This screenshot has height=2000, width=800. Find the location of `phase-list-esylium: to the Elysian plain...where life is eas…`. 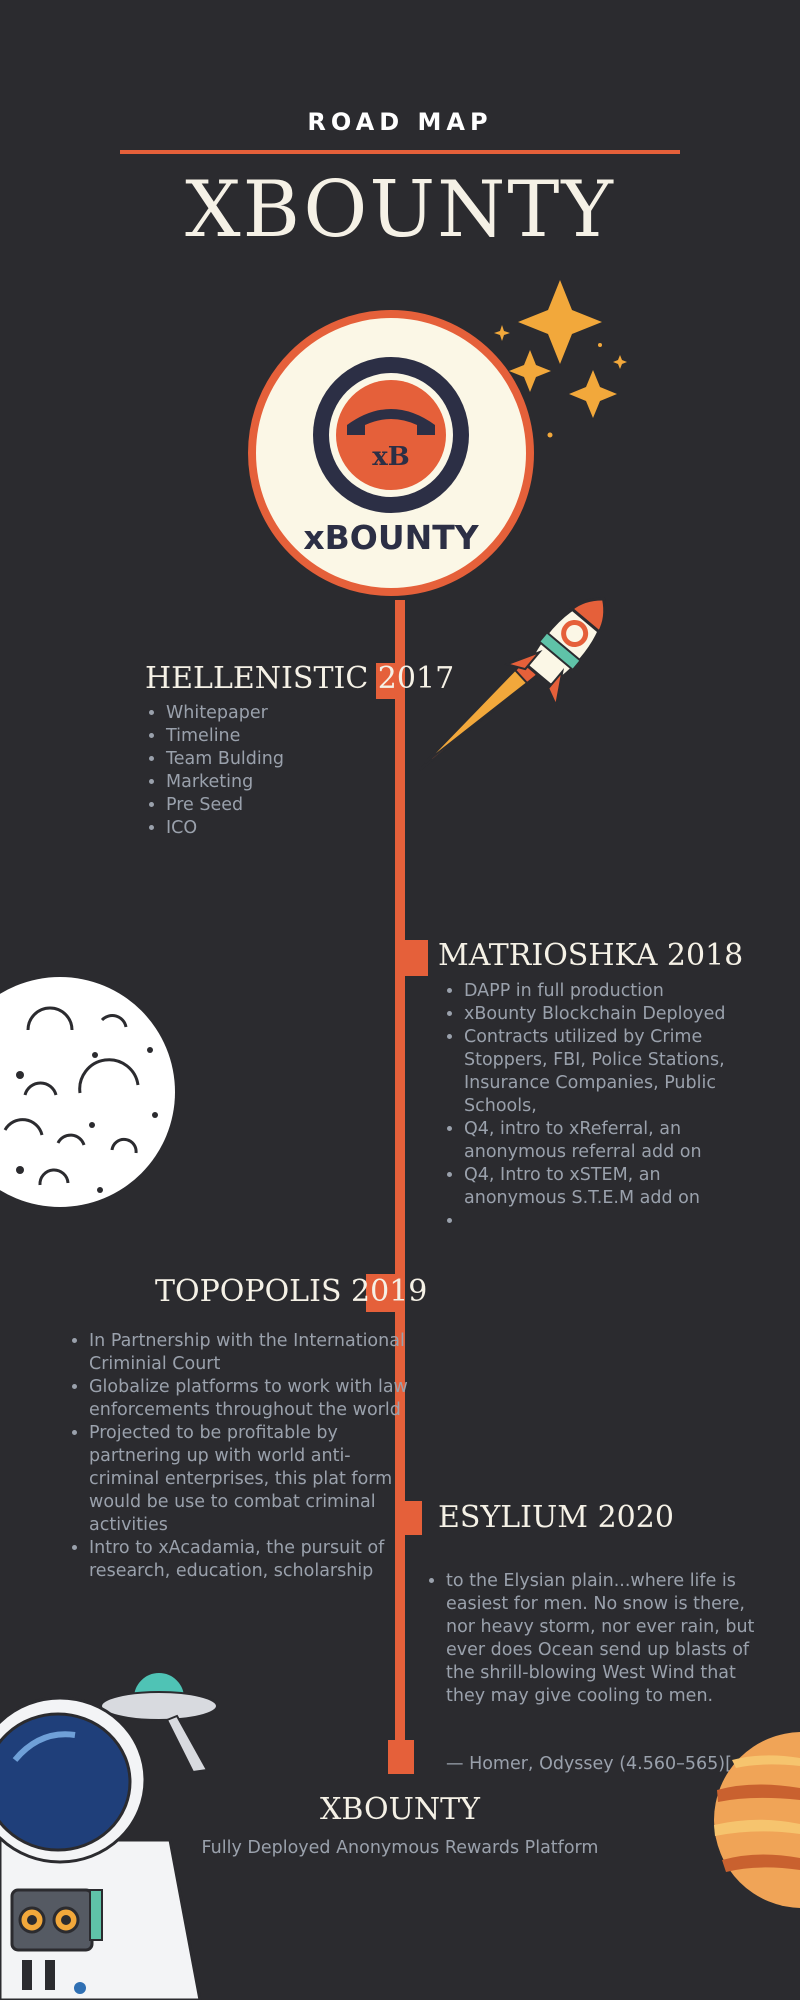

phase-list-esylium: to the Elysian plain...where life is eas… is located at coordinates (593, 1639).